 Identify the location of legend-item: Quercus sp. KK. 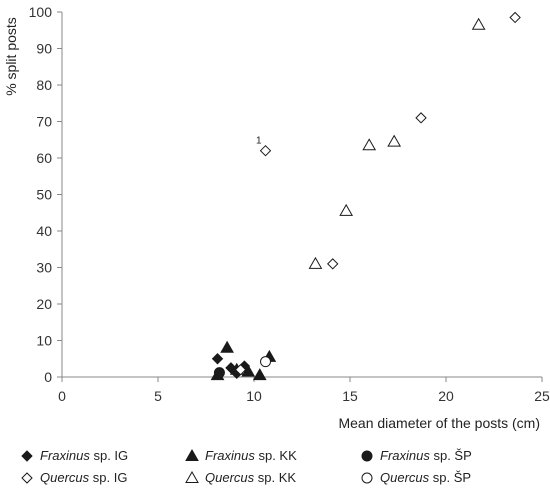
(240, 477).